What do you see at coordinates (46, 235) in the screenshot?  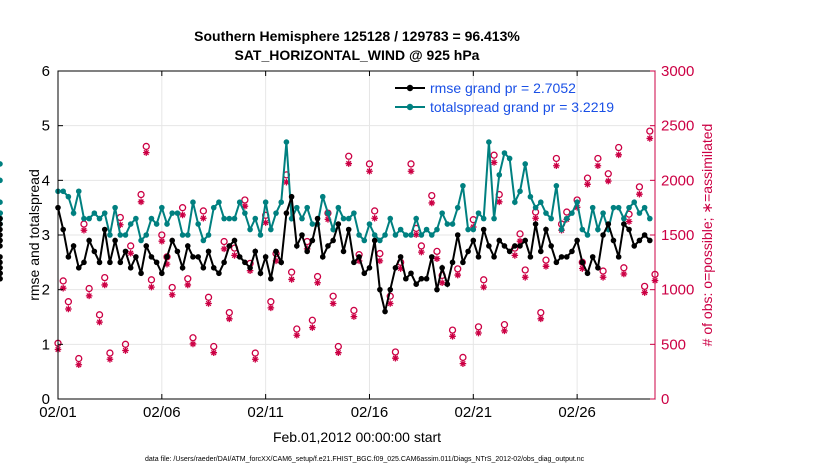 I see `y-left-tick-label: 3` at bounding box center [46, 235].